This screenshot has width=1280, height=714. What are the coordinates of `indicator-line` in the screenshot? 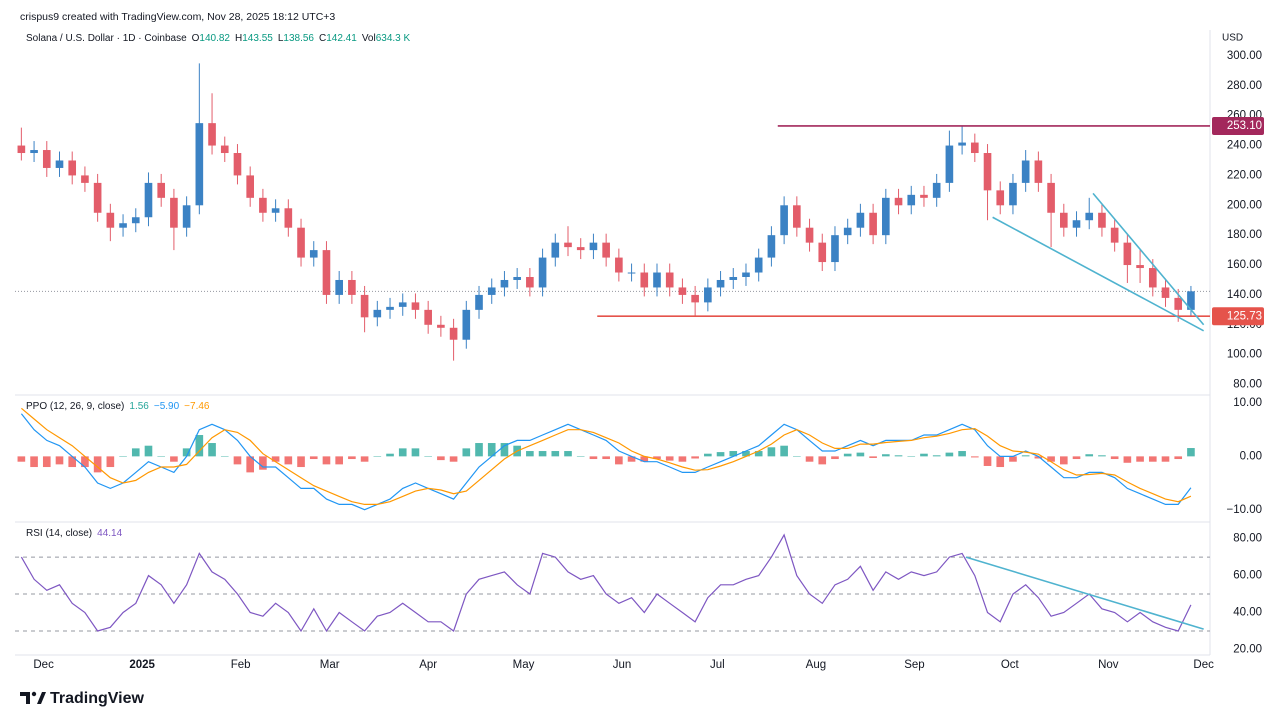 It's located at (606, 583).